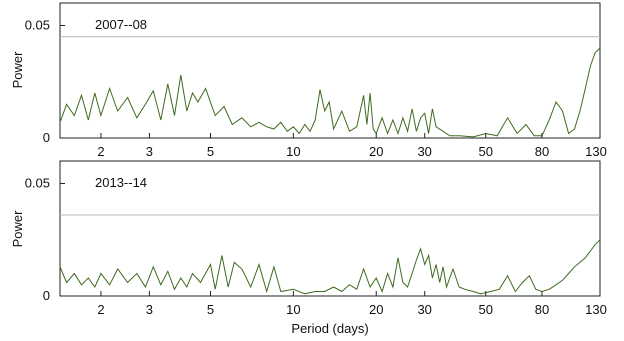  I want to click on panel-2013-14-title: 2013--14, so click(121, 182).